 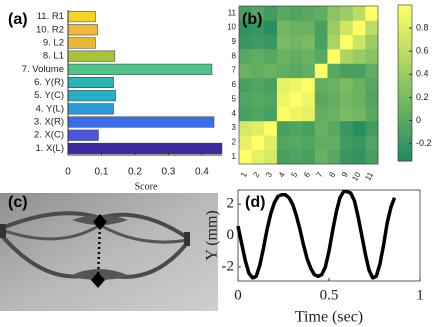 I want to click on panel-label: (d), so click(x=255, y=202).